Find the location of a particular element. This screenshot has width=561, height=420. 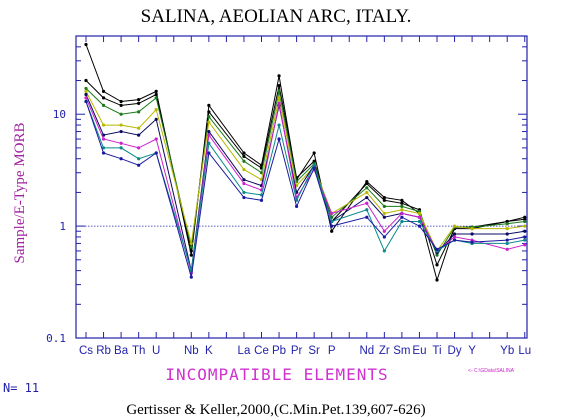

y-axis-label: Sample/E-Type MORB is located at coordinates (20, 192).